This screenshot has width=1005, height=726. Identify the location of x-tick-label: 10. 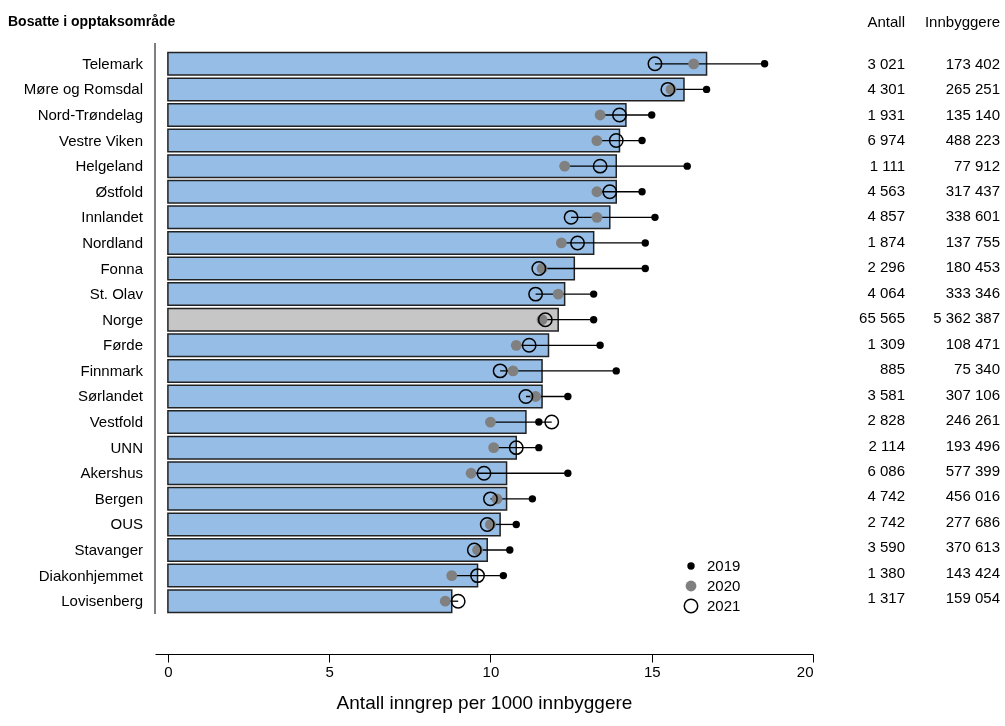
(491, 671).